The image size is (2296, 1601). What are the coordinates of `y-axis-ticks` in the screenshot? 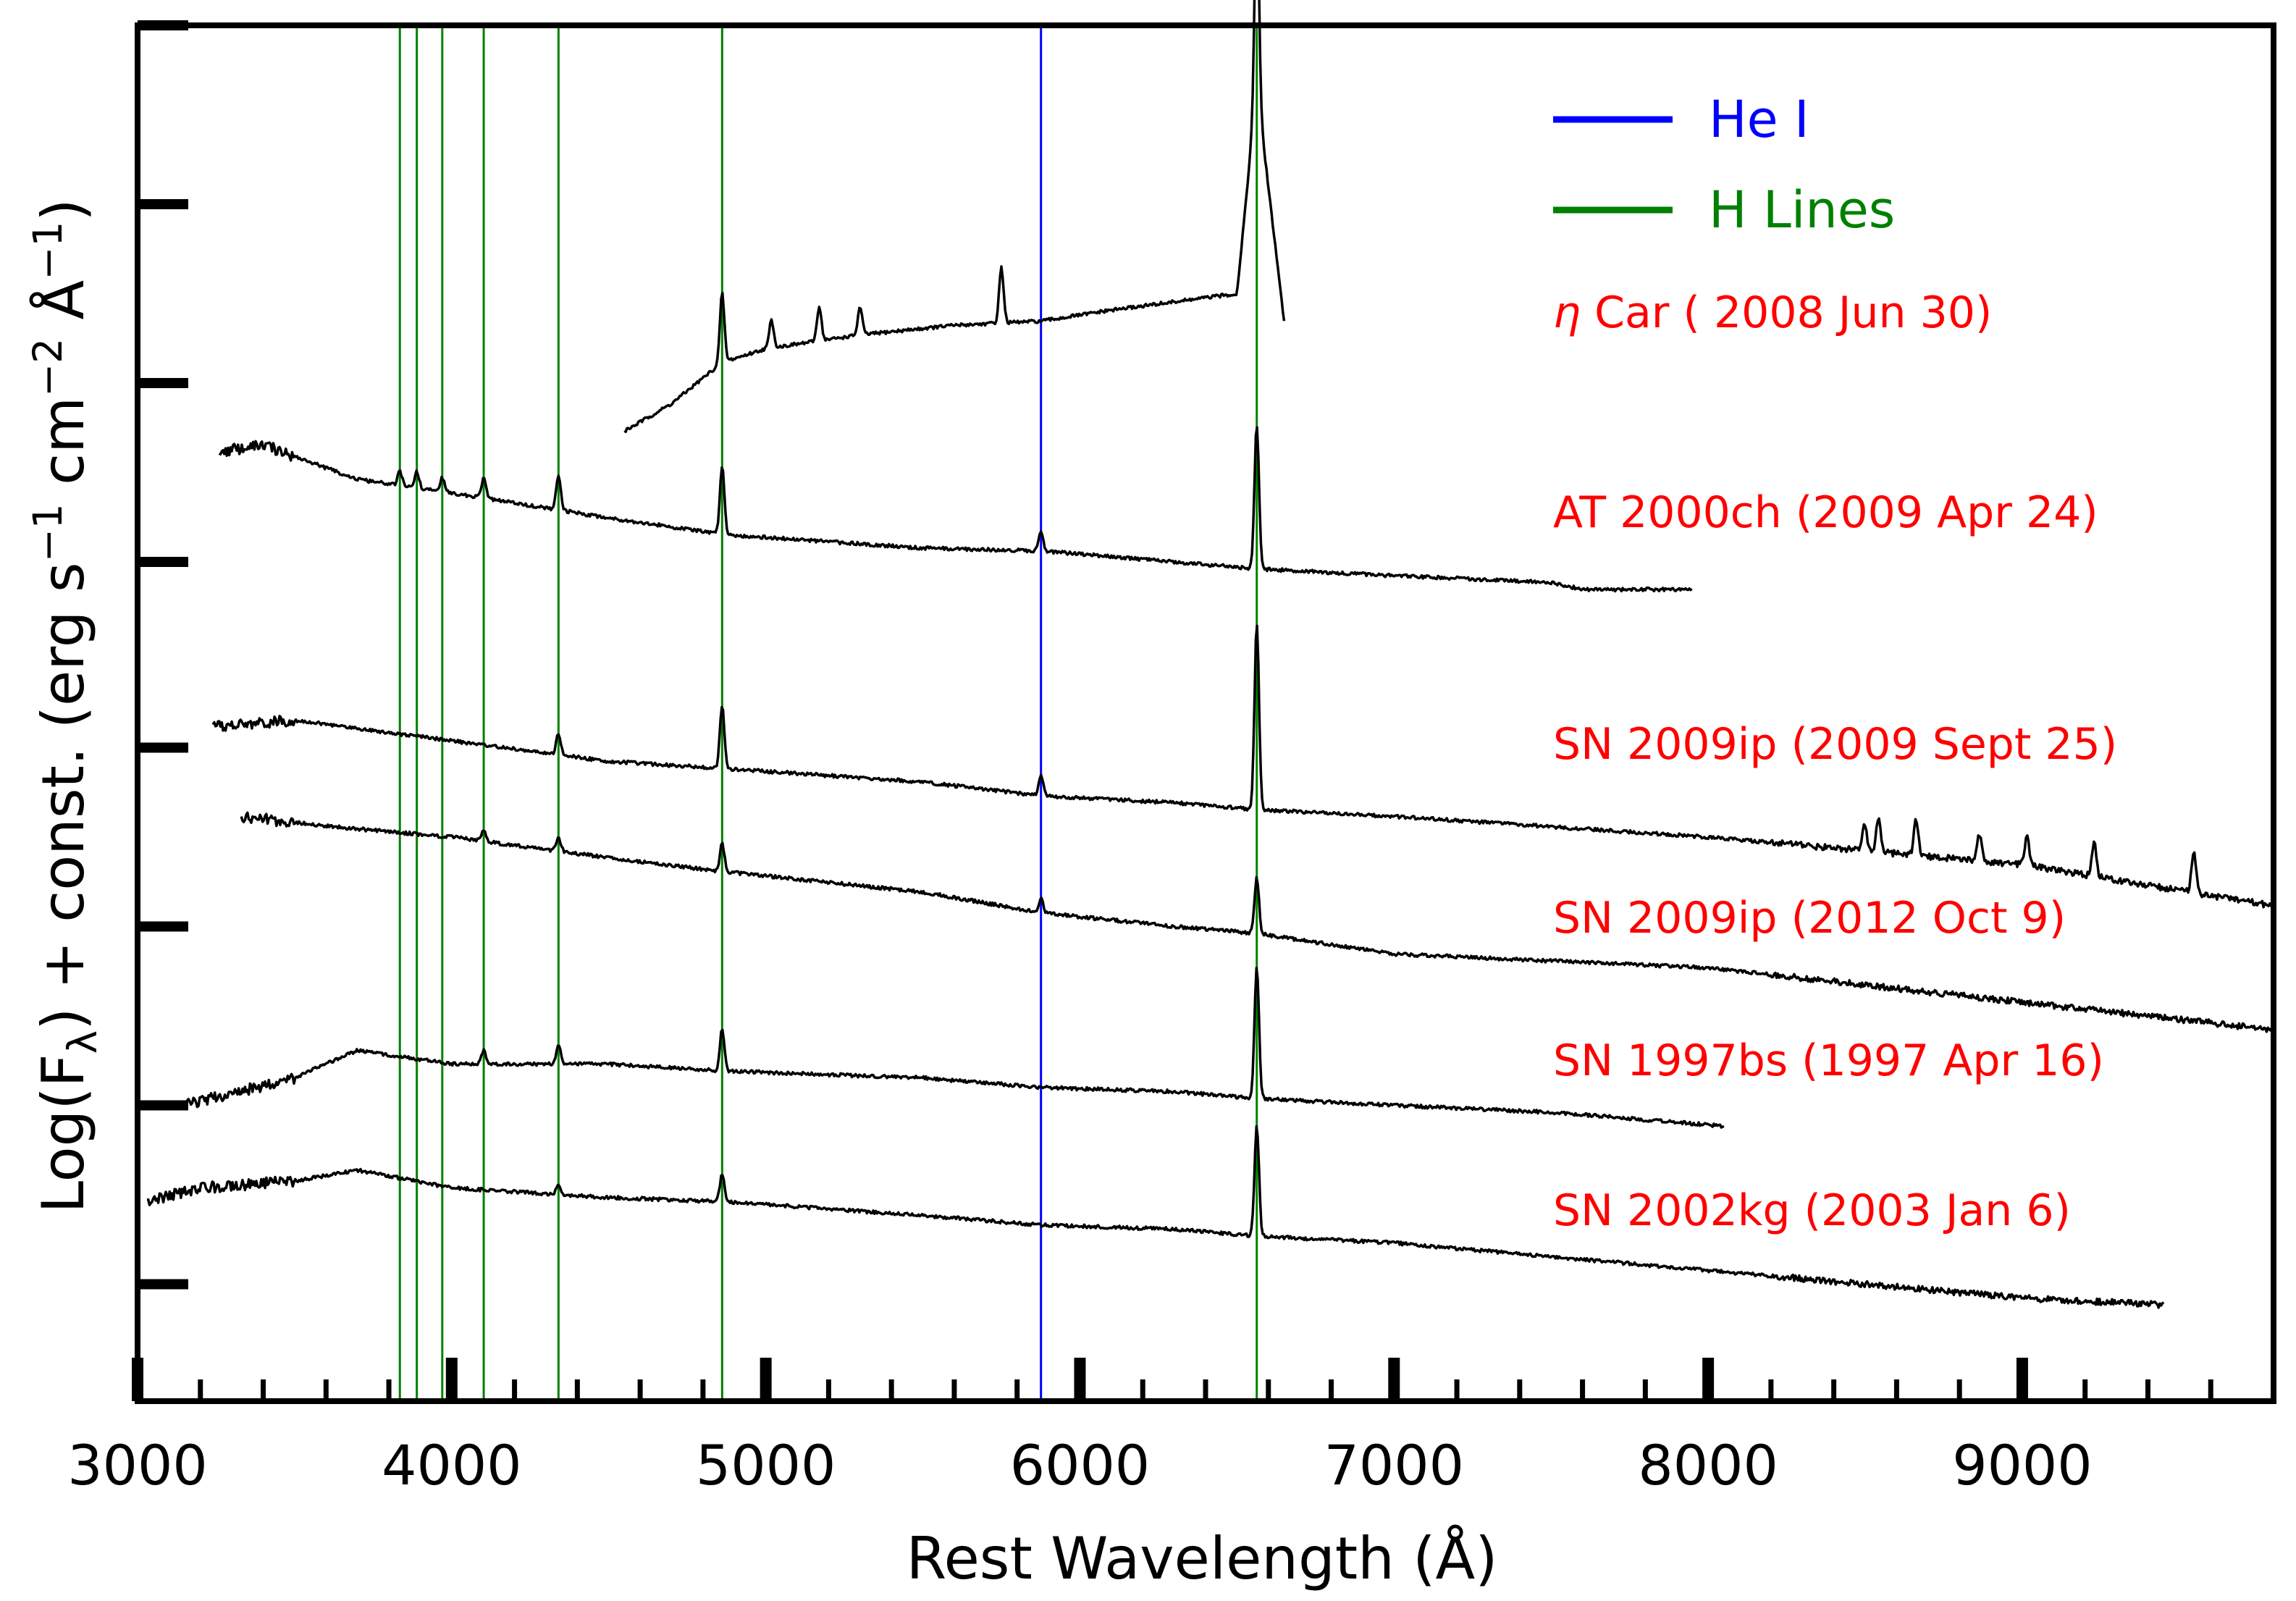 It's located at (163, 655).